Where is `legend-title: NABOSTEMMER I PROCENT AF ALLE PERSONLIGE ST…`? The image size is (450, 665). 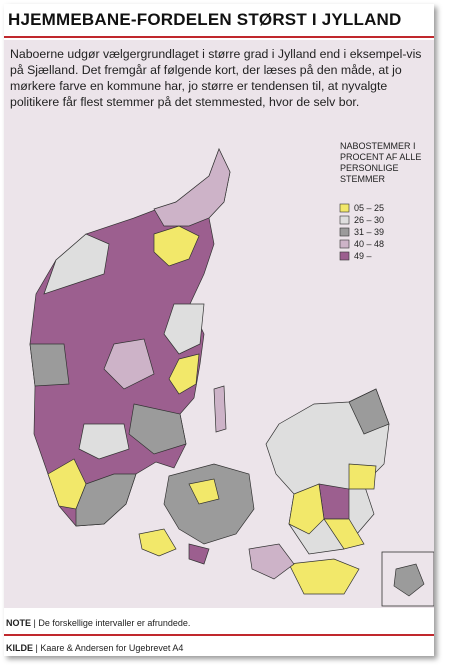
legend-title: NABOSTEMMER I PROCENT AF ALLE PERSONLIGE ST… is located at coordinates (380, 162).